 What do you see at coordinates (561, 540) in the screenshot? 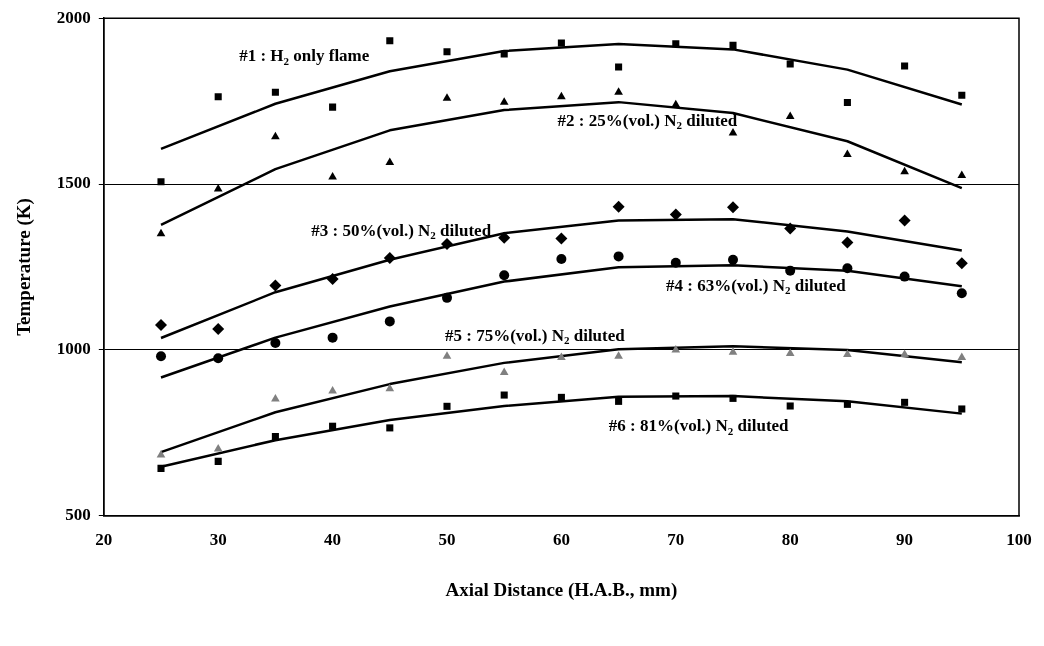
I see `x-tick-label: 60` at bounding box center [561, 540].